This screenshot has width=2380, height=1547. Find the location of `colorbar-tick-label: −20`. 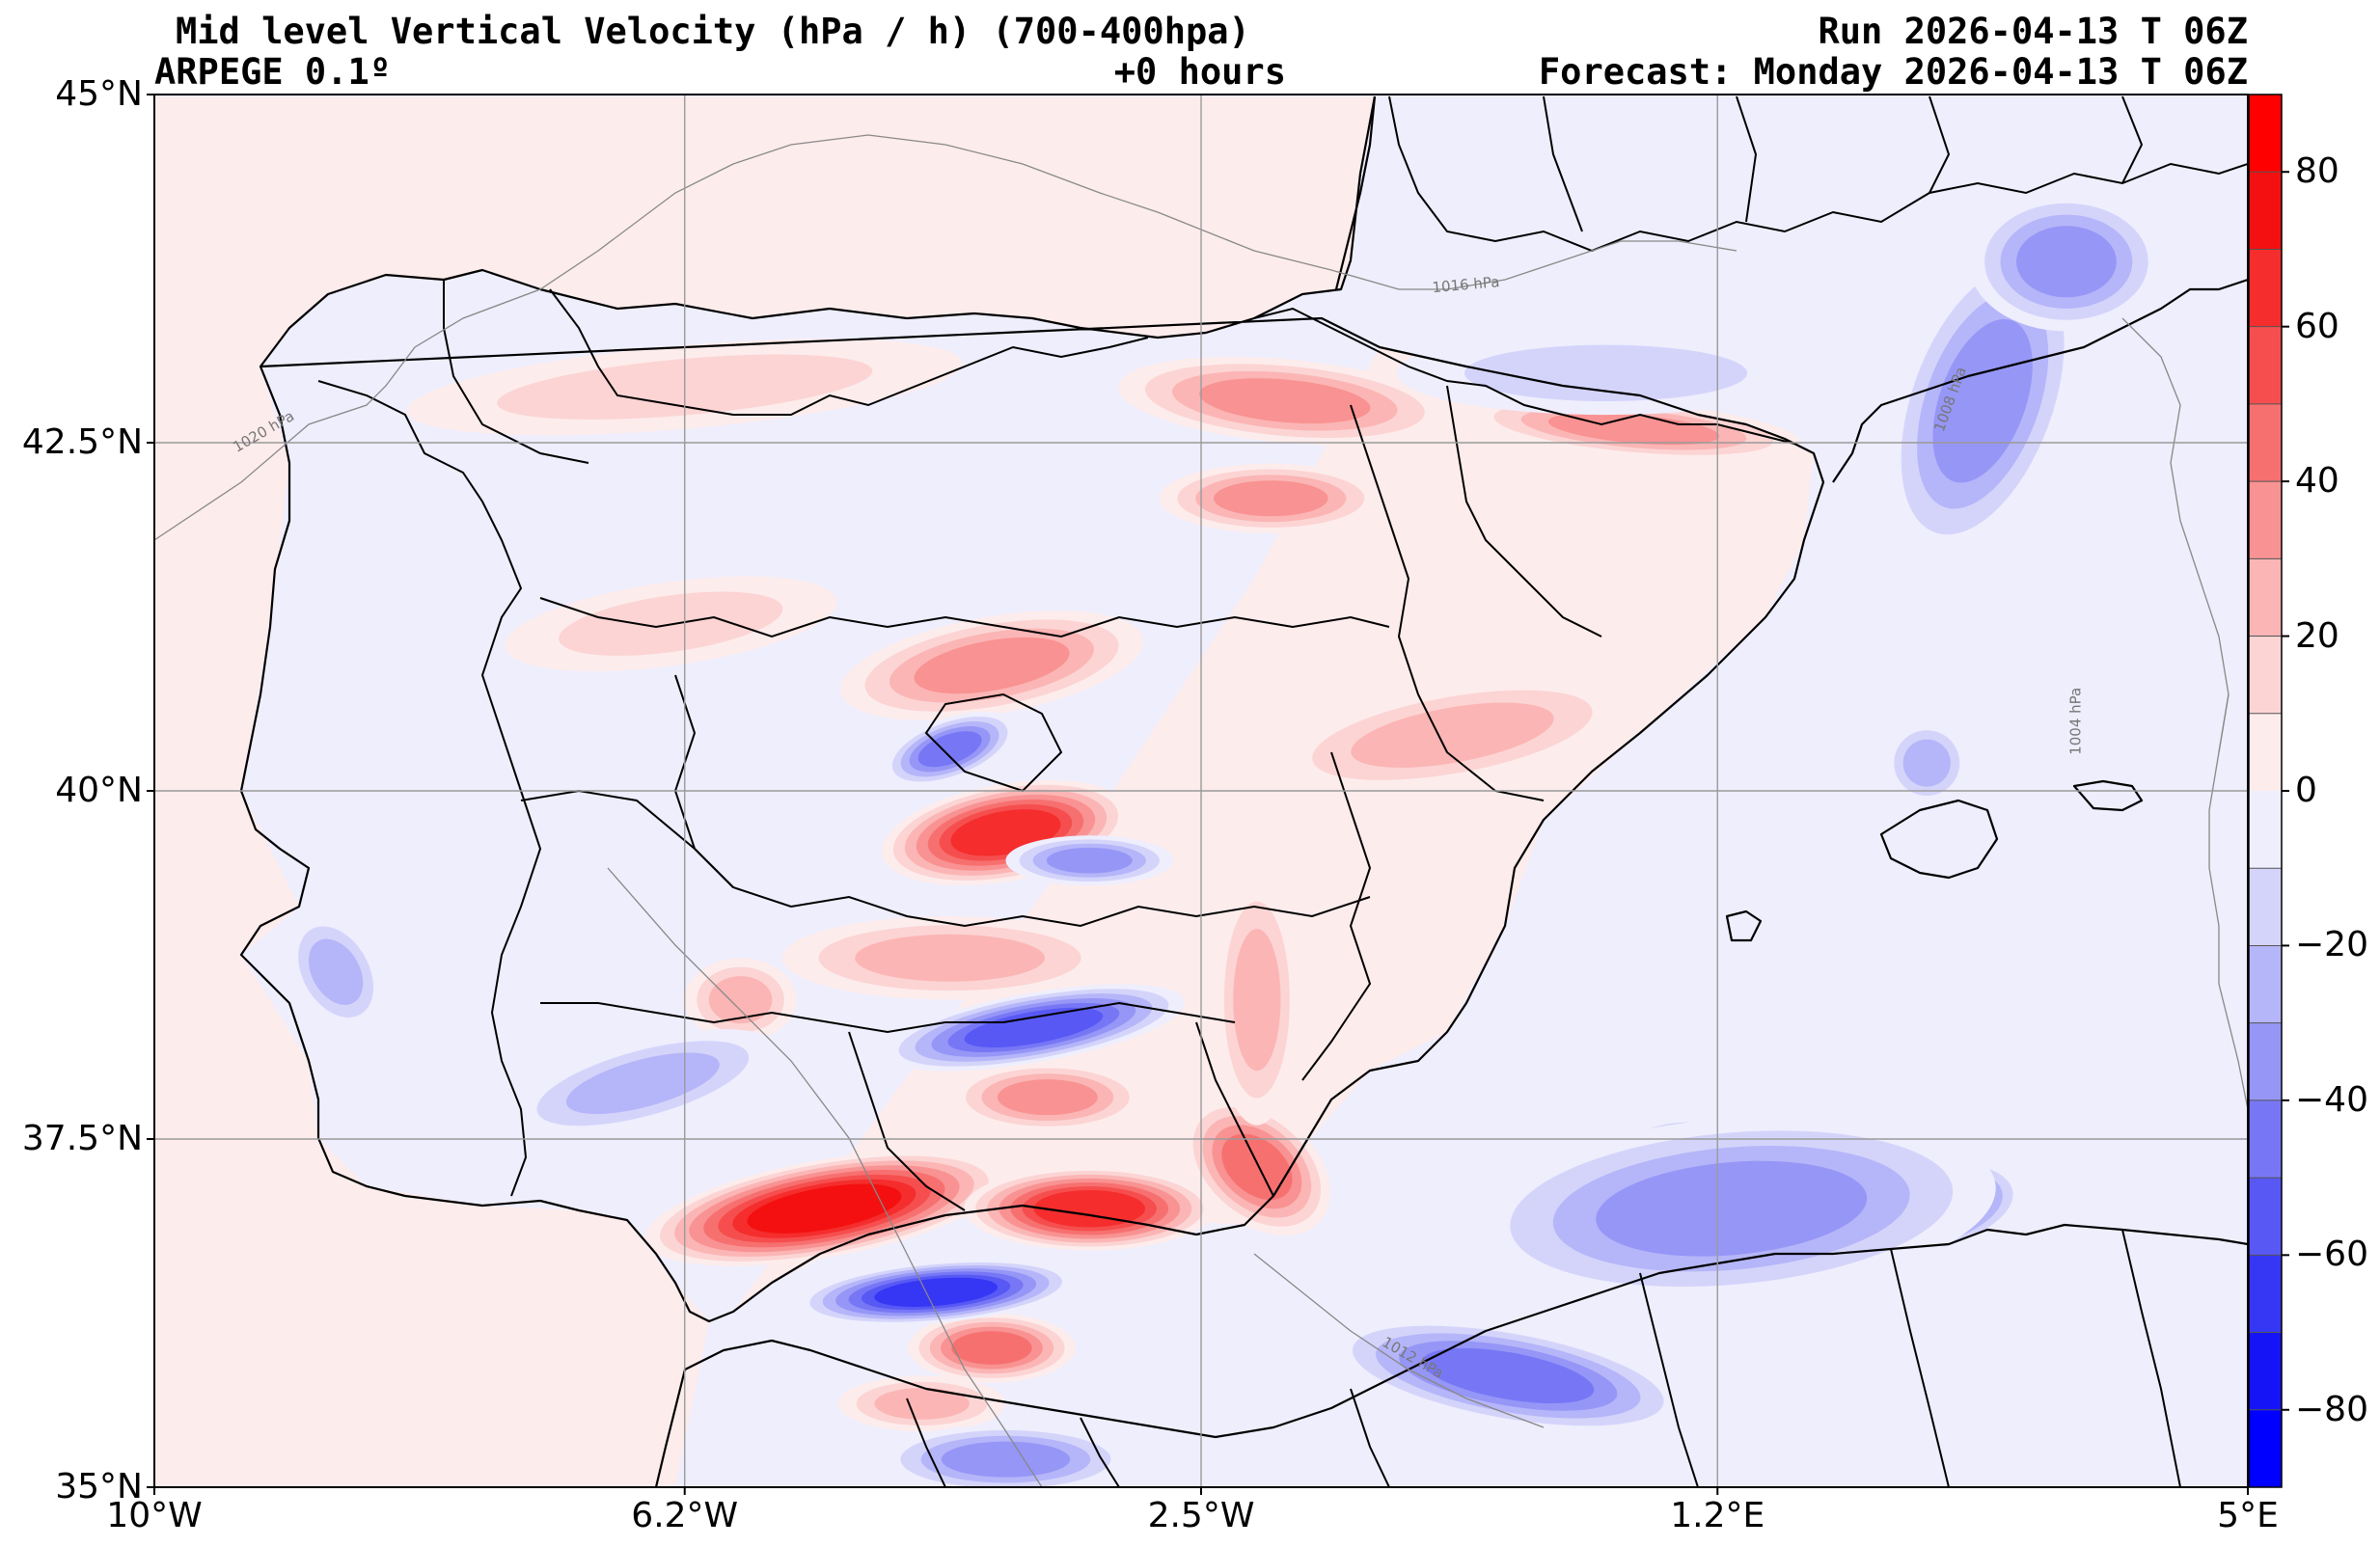

colorbar-tick-label: −20 is located at coordinates (2331, 945).